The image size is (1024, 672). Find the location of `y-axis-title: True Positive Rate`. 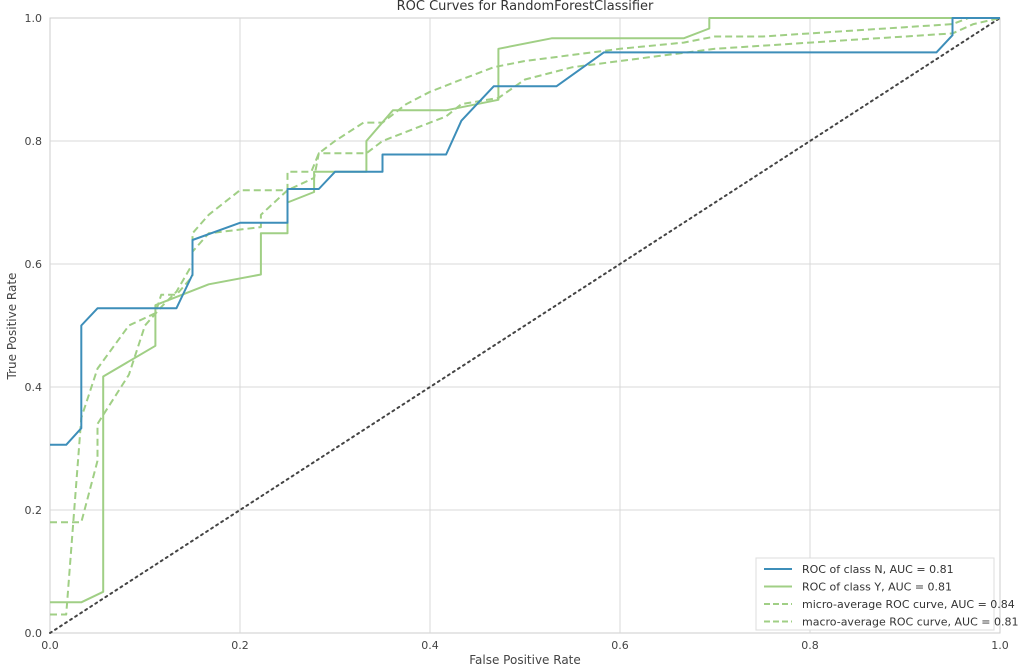

y-axis-title: True Positive Rate is located at coordinates (12, 327).